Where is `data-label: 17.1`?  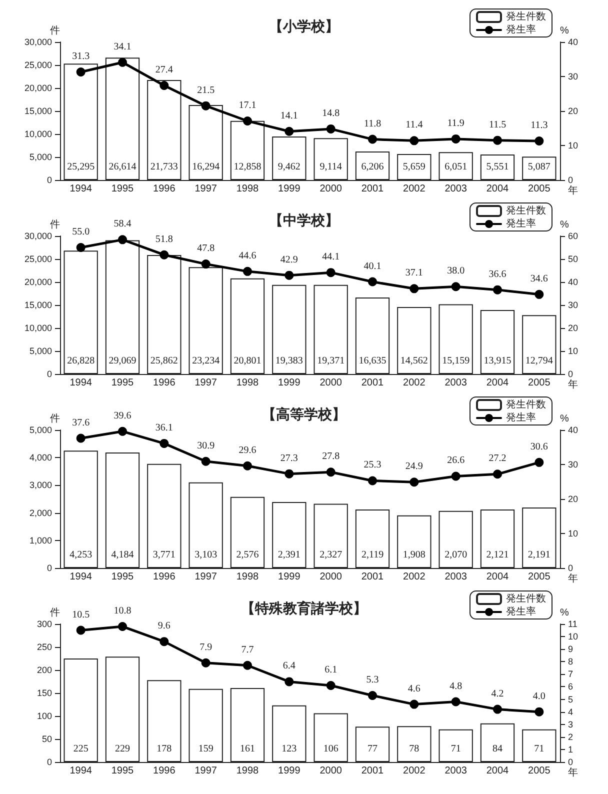 data-label: 17.1 is located at coordinates (247, 106).